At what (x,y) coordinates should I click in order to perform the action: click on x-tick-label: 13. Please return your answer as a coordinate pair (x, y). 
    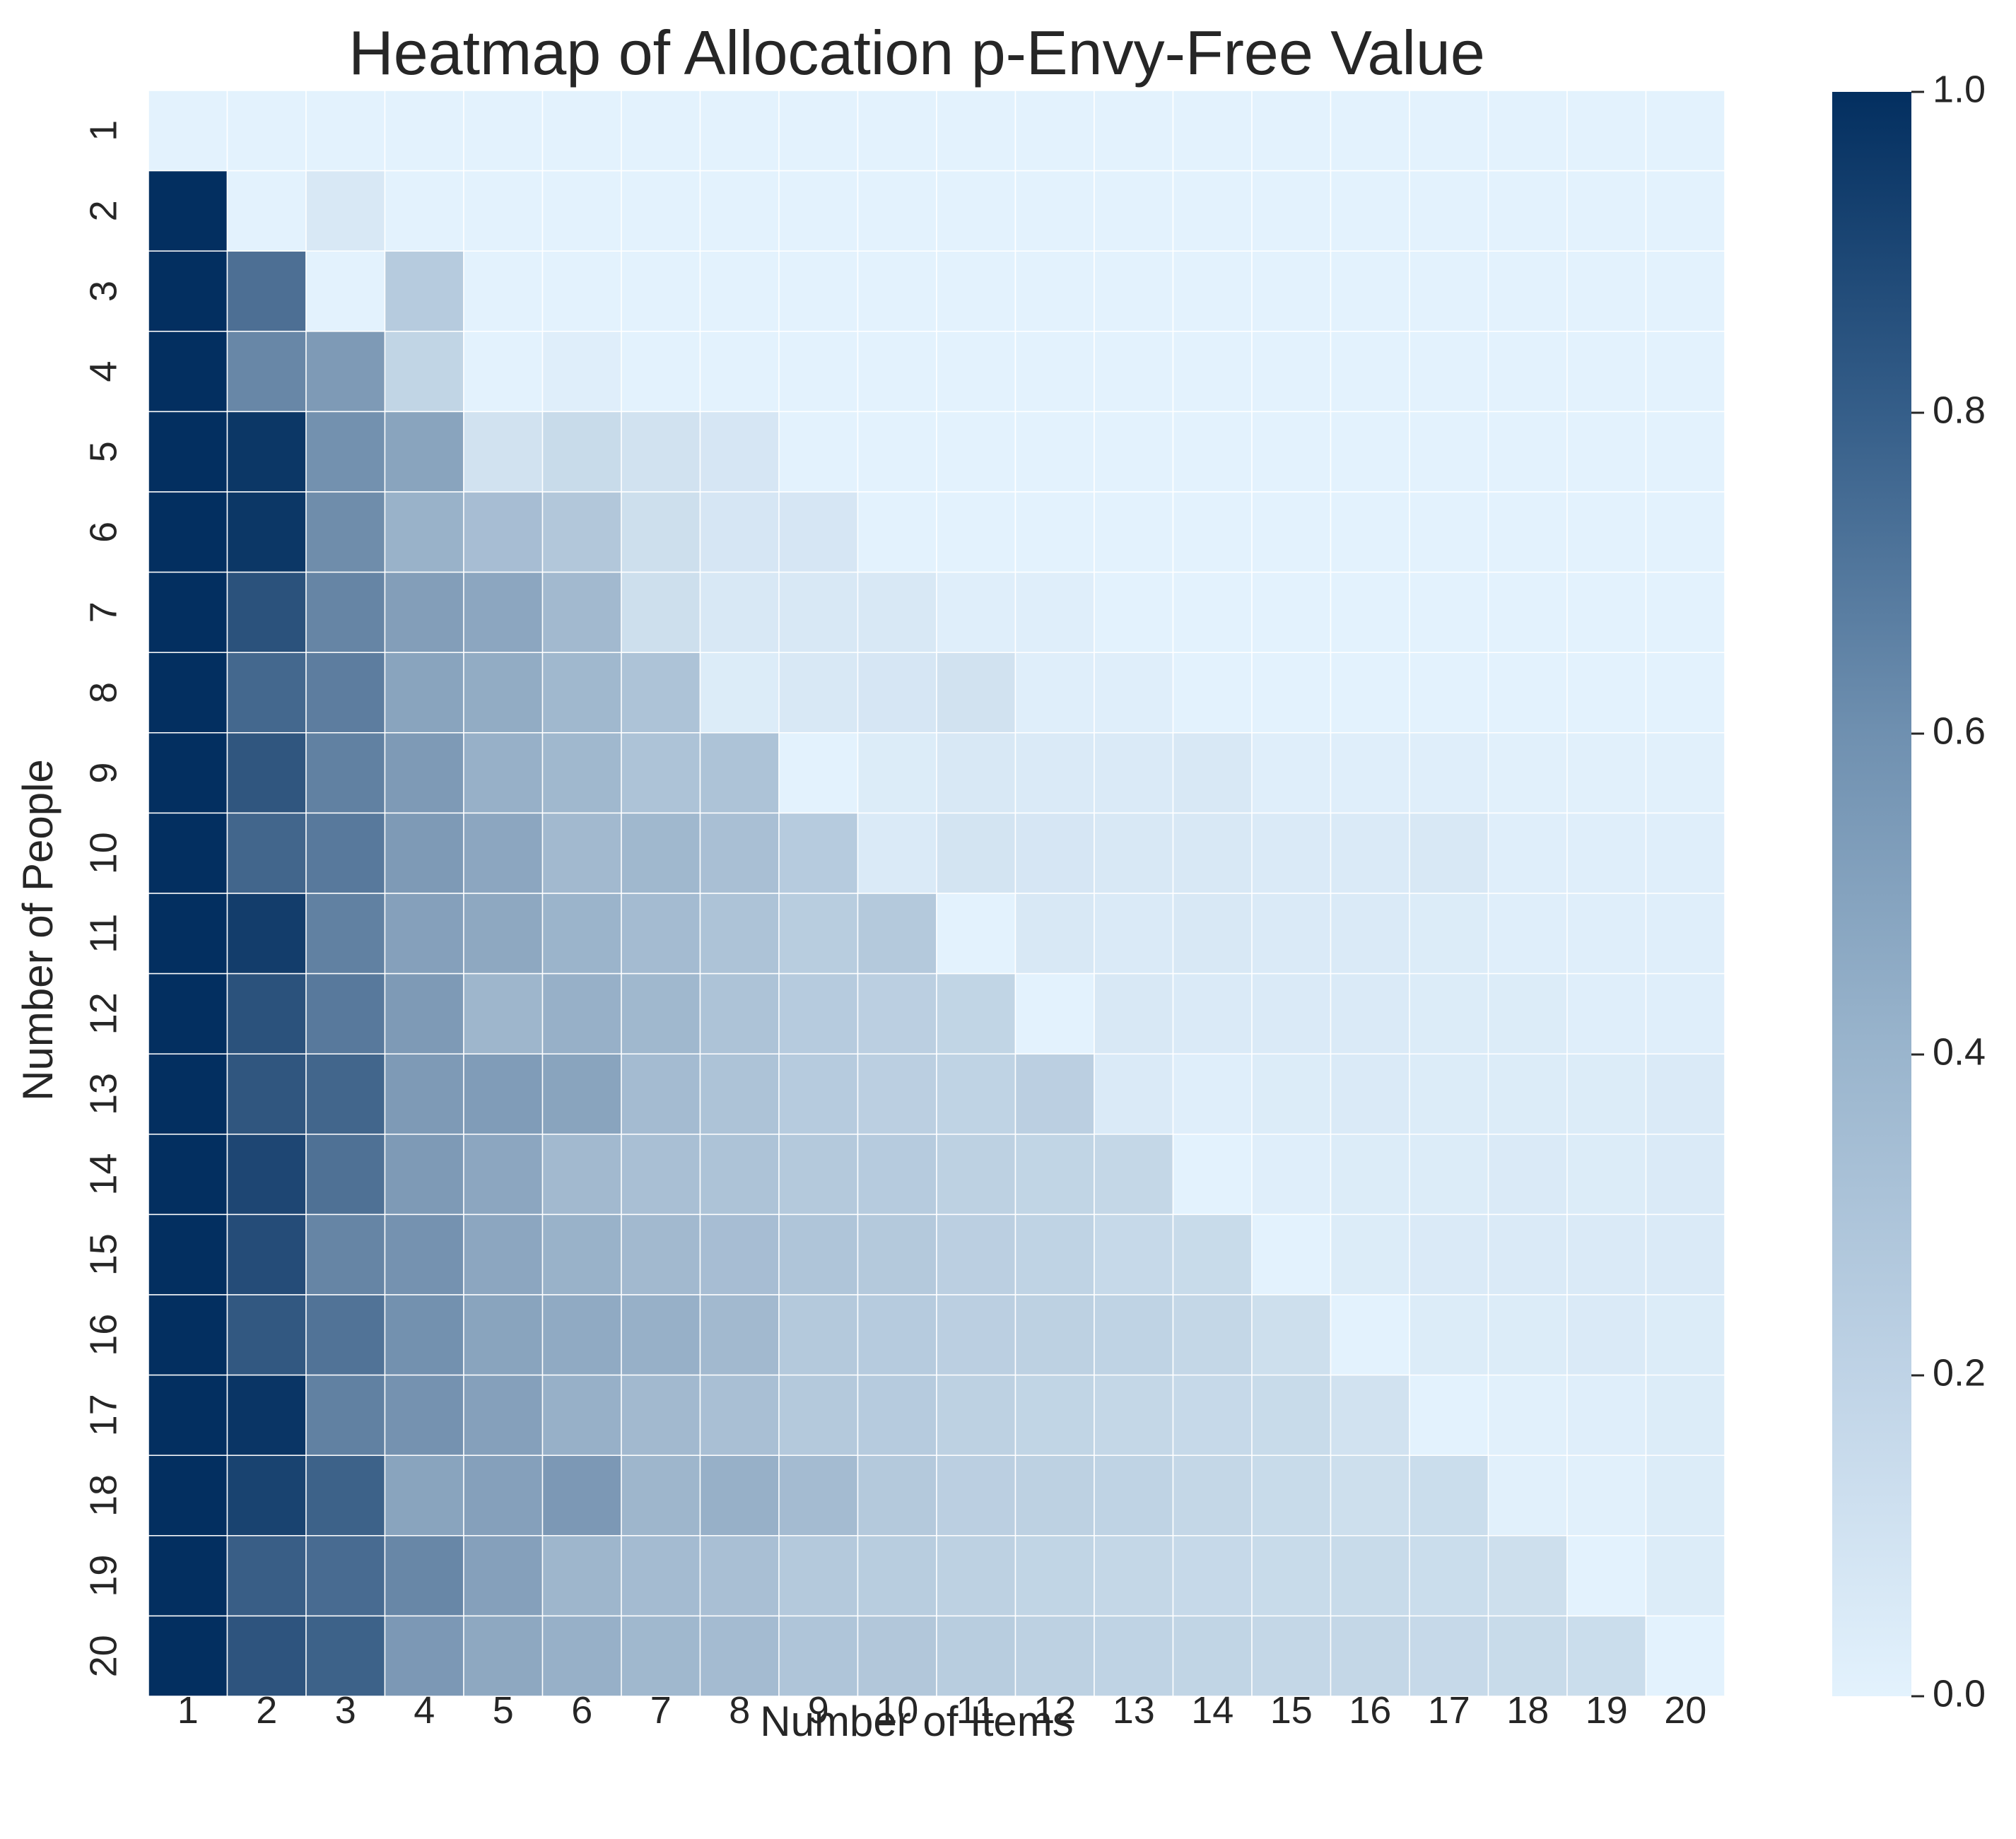
    Looking at the image, I should click on (1134, 1710).